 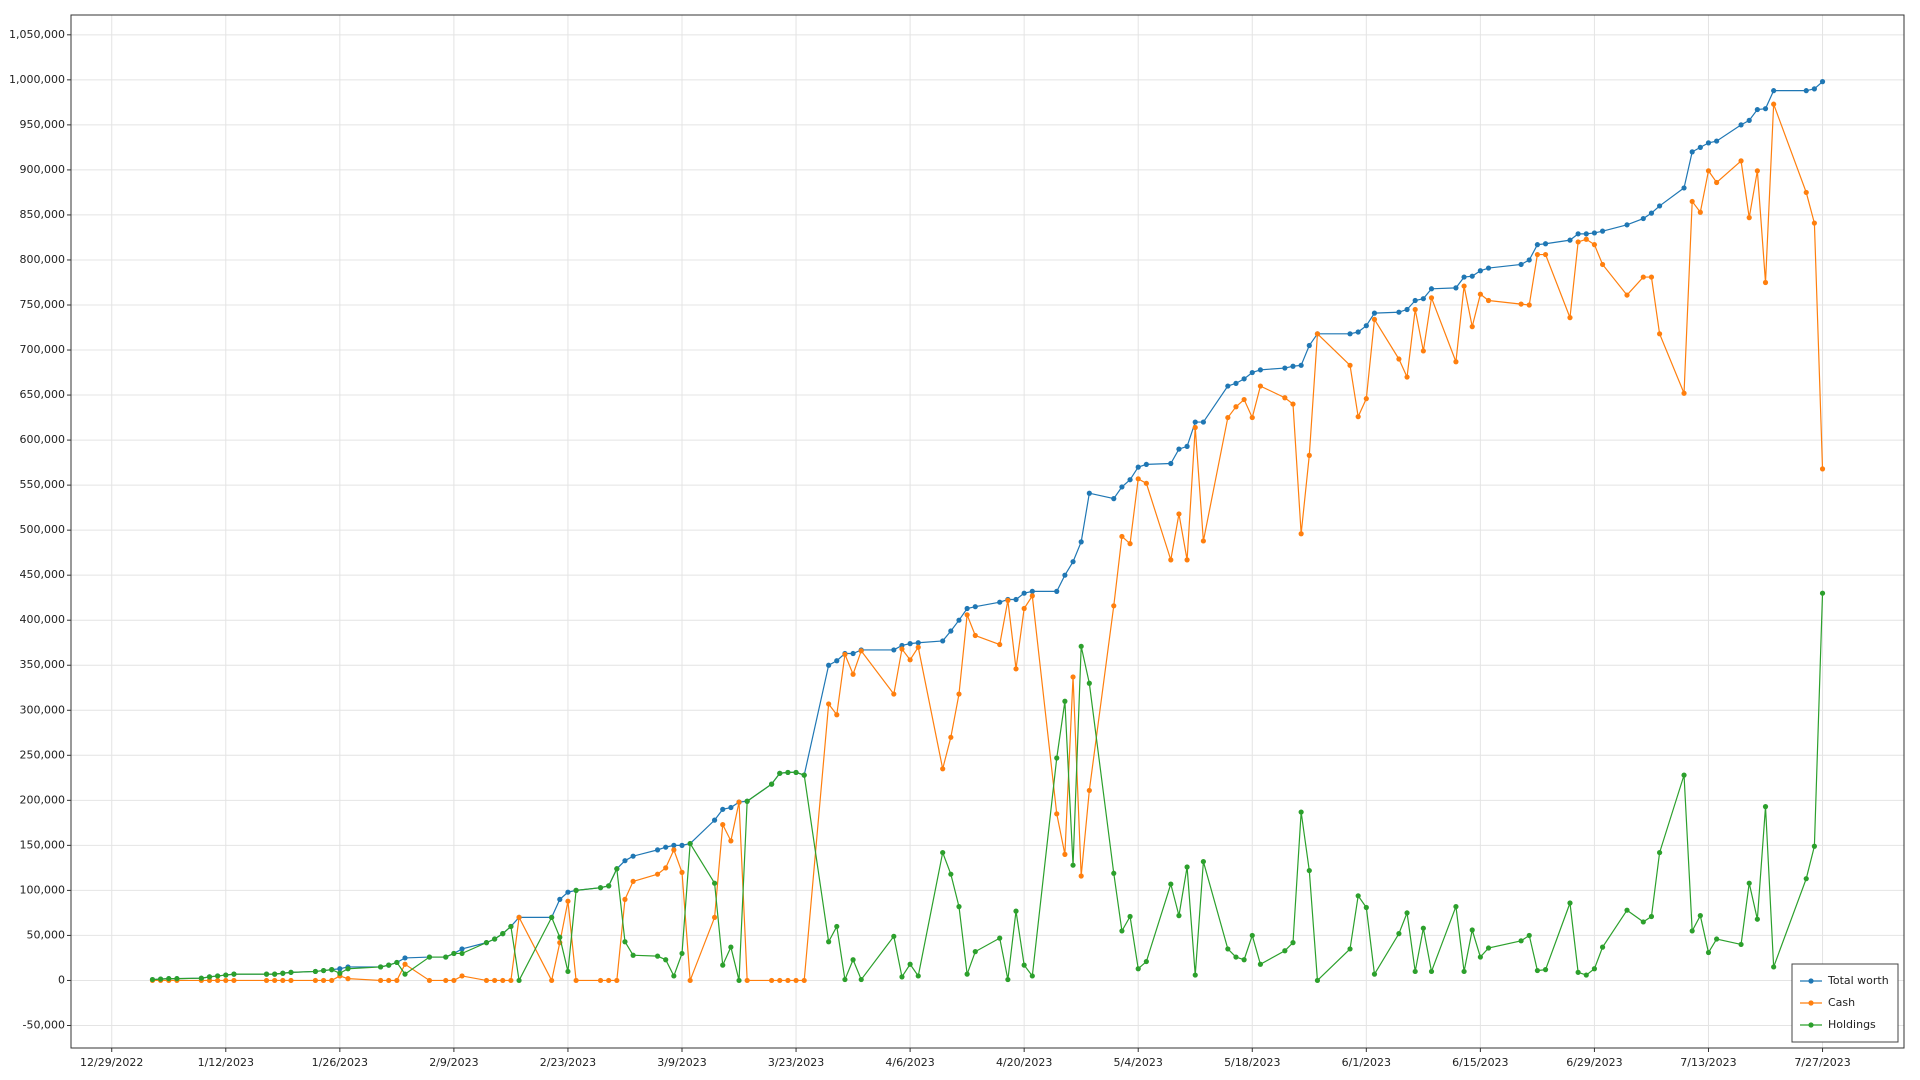 What do you see at coordinates (340, 1062) in the screenshot?
I see `x-tick-label: 1/26/2023` at bounding box center [340, 1062].